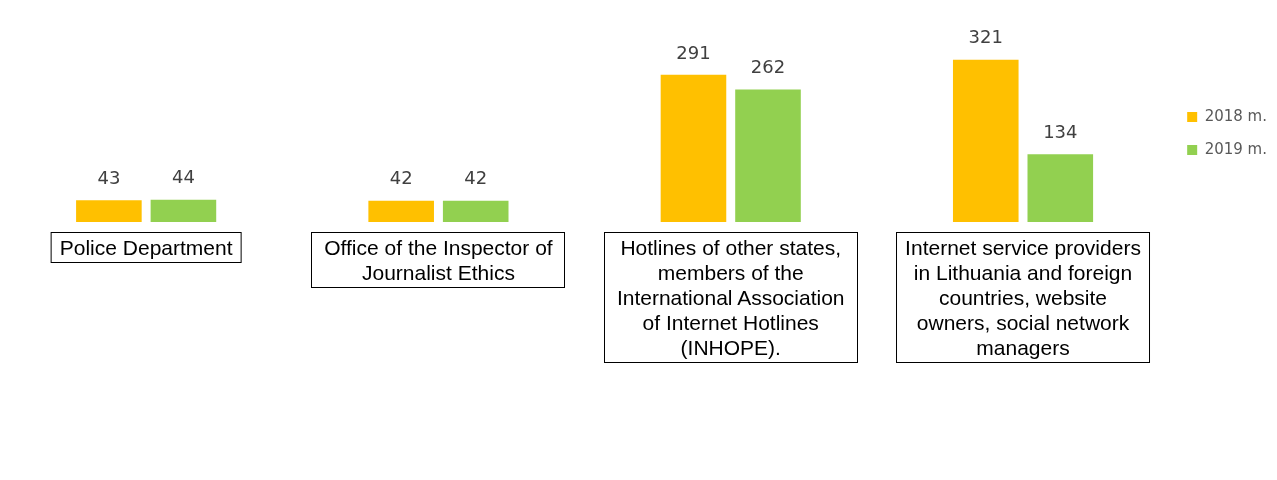  What do you see at coordinates (146, 247) in the screenshot?
I see `x-tick-label: Police Department` at bounding box center [146, 247].